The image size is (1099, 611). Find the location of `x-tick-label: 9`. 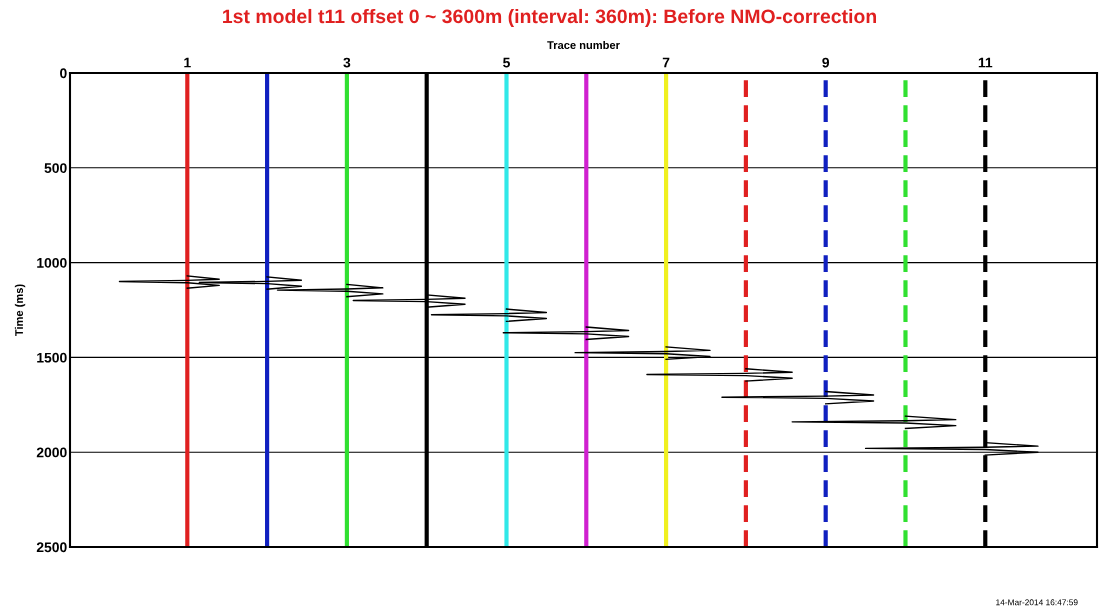

x-tick-label: 9 is located at coordinates (826, 62).